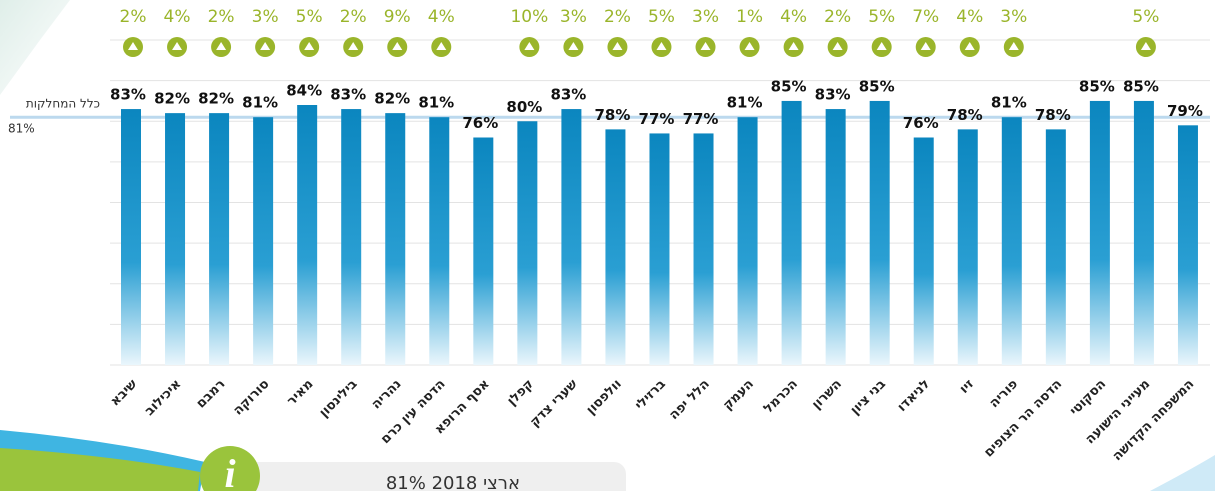  What do you see at coordinates (211, 394) in the screenshot?
I see `x-tick-label: רמבם` at bounding box center [211, 394].